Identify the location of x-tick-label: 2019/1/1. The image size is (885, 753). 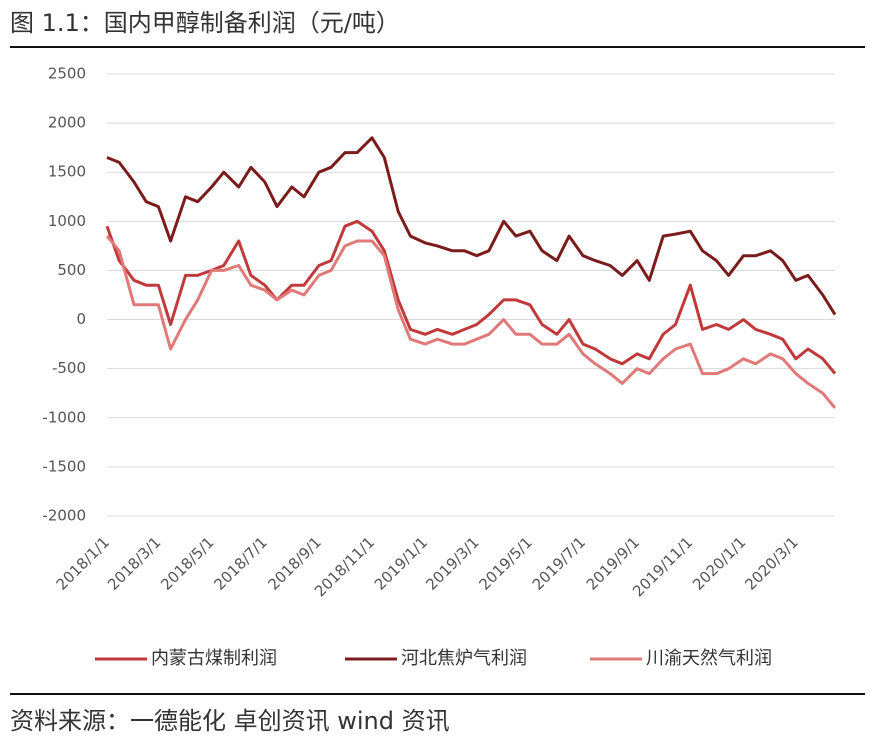
(401, 563).